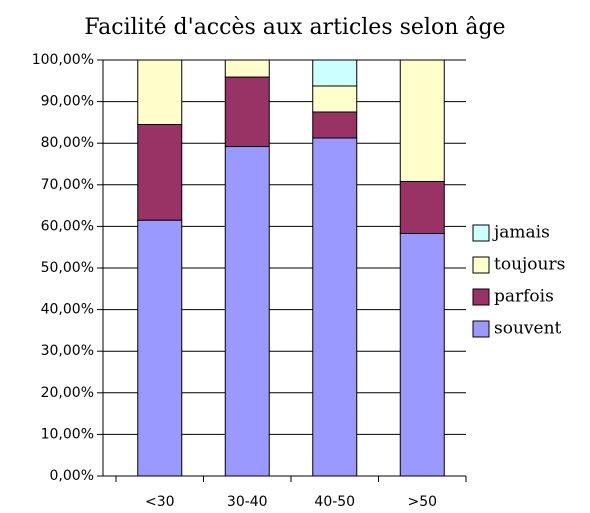  Describe the element at coordinates (334, 502) in the screenshot. I see `x-tick-label: 40-50` at that location.